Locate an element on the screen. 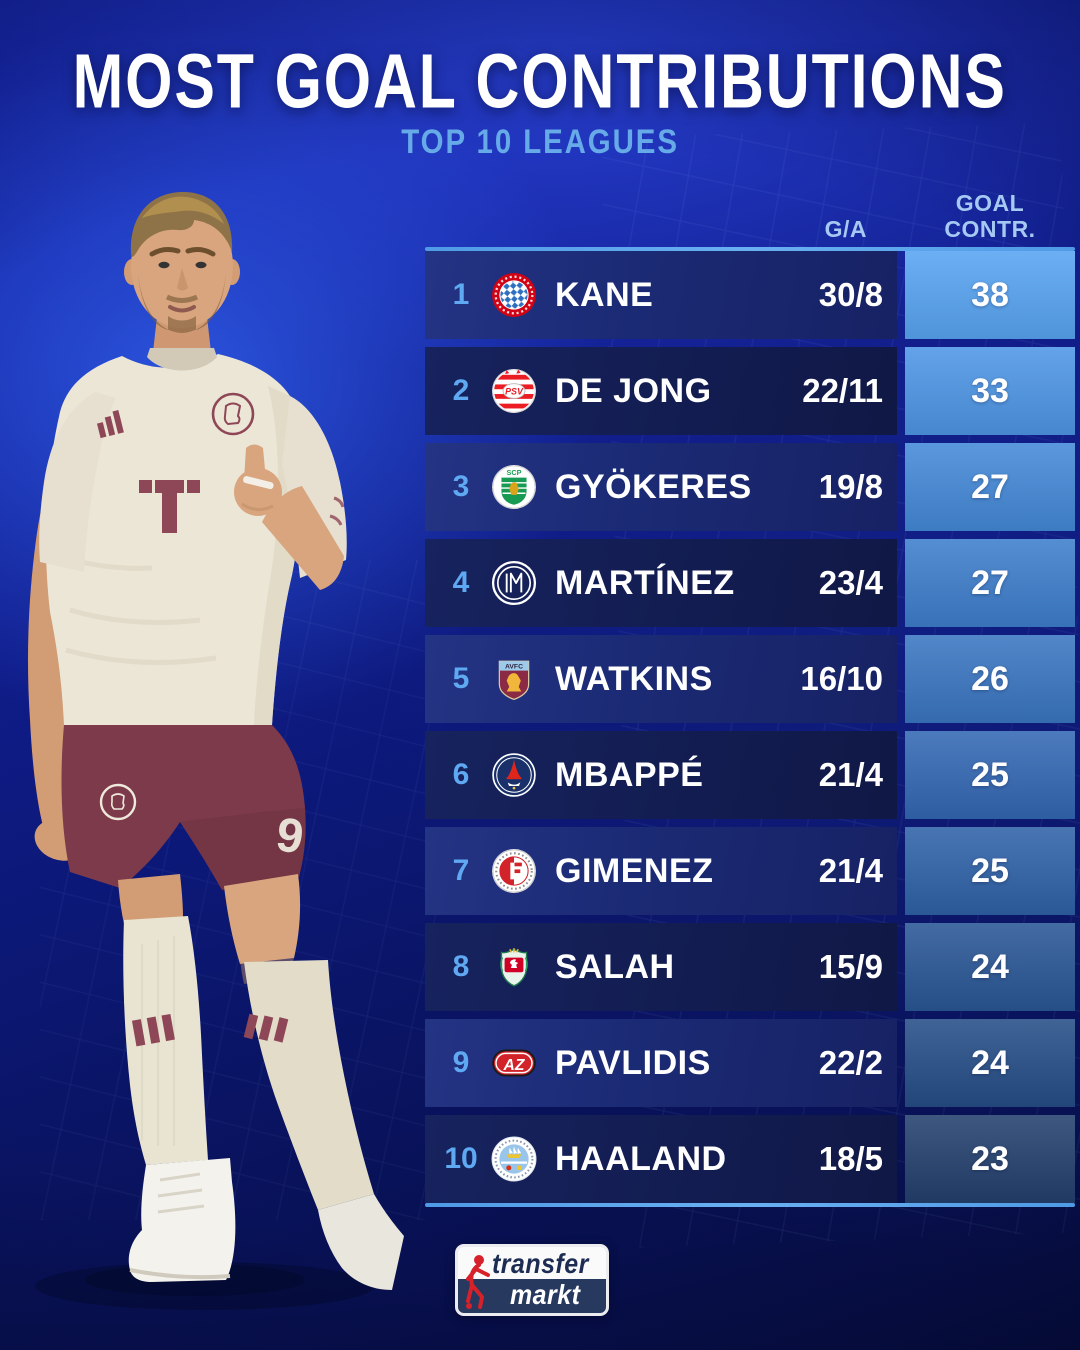 The image size is (1080, 1350). table-row: 7 GIMENEZ 21/4 25 is located at coordinates (750, 871).